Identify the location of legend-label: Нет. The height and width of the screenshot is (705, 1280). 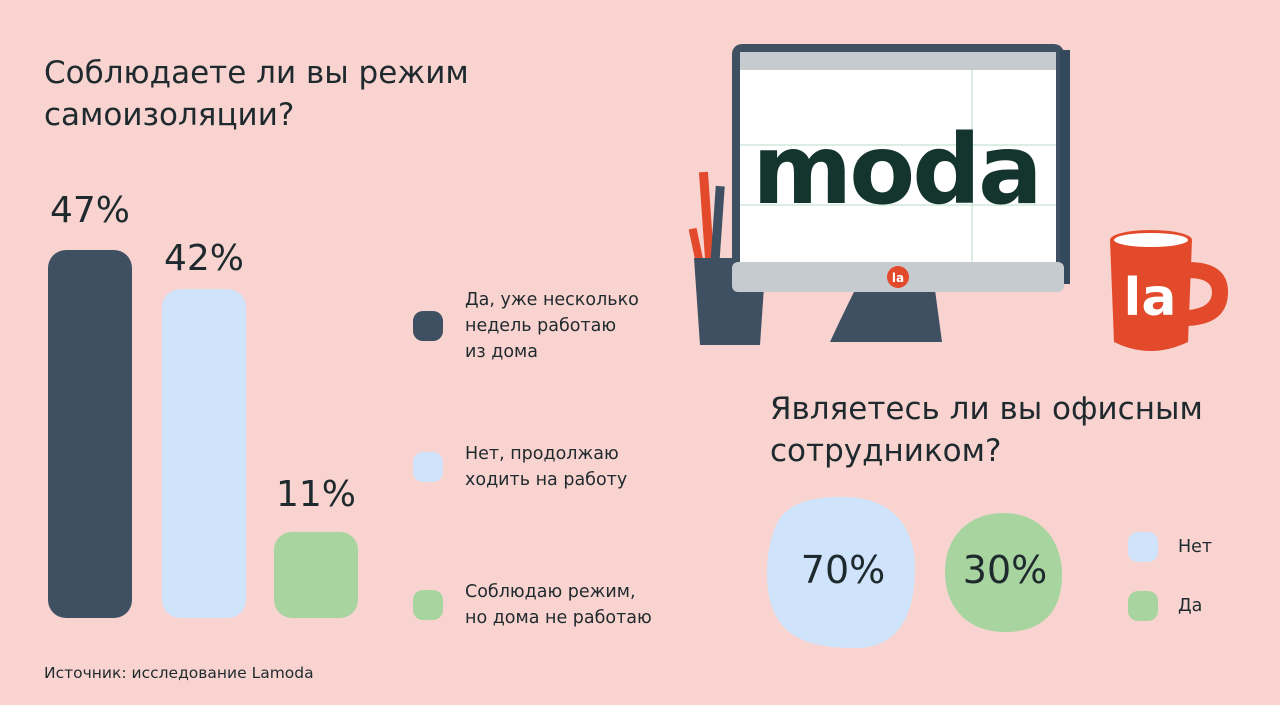
(1195, 547).